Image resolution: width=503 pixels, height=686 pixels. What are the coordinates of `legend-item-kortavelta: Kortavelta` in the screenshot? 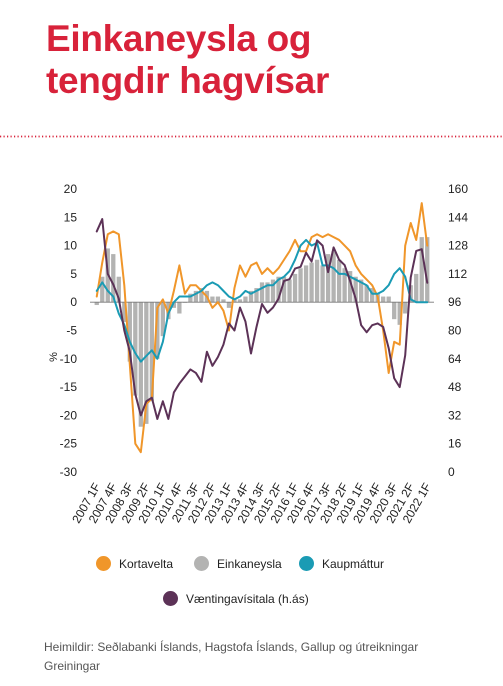 It's located at (134, 563).